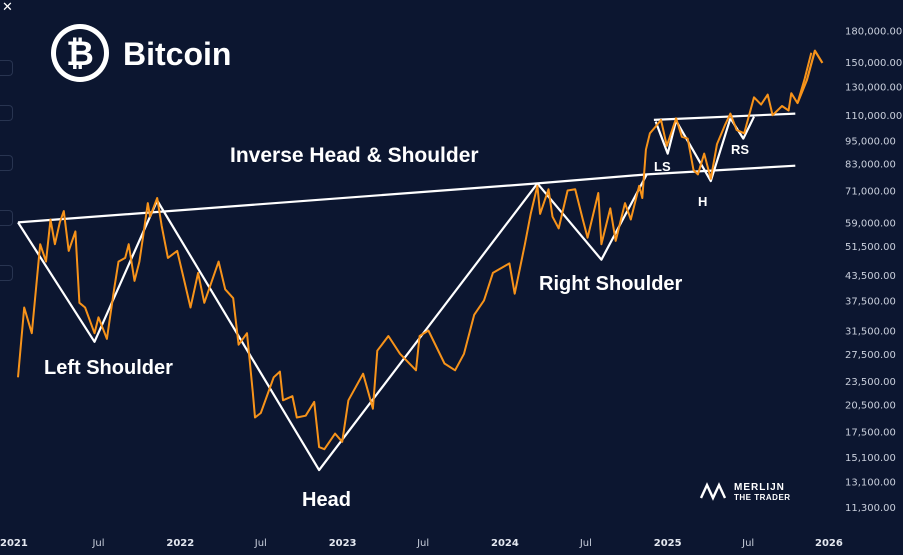 The width and height of the screenshot is (903, 555). What do you see at coordinates (870, 331) in the screenshot?
I see `y-tick-label: 31,500.00` at bounding box center [870, 331].